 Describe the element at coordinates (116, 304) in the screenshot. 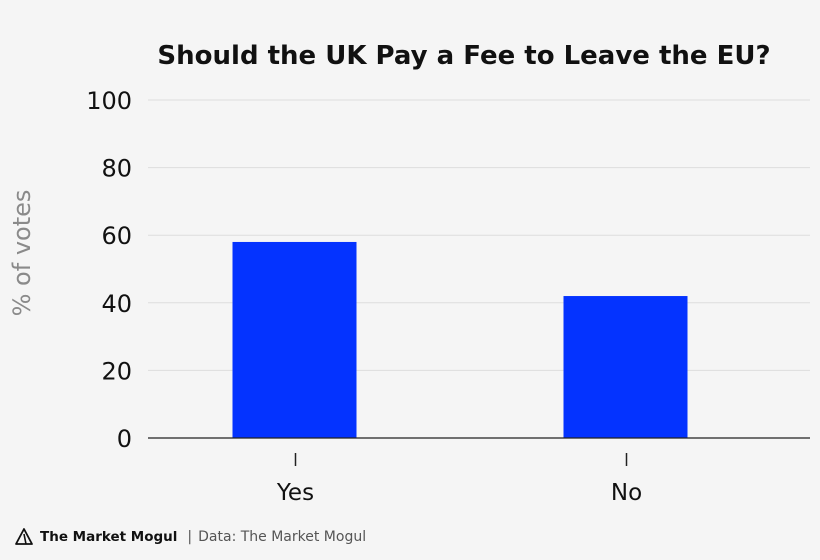

I see `y-tick-label: 40` at that location.